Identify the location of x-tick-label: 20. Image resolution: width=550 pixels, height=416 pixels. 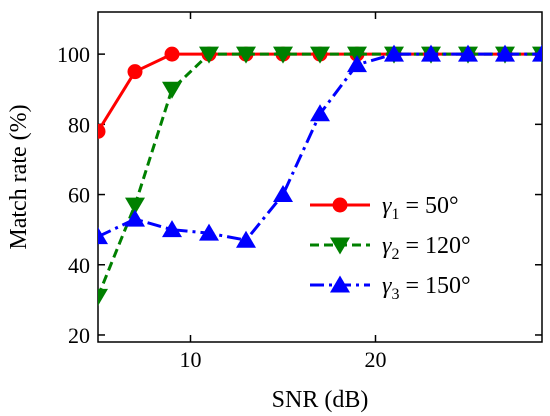
(376, 359).